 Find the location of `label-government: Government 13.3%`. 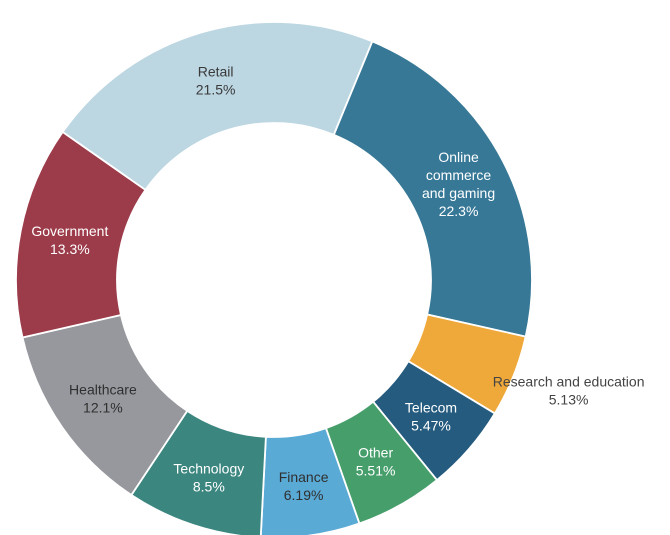

label-government: Government 13.3% is located at coordinates (69, 240).